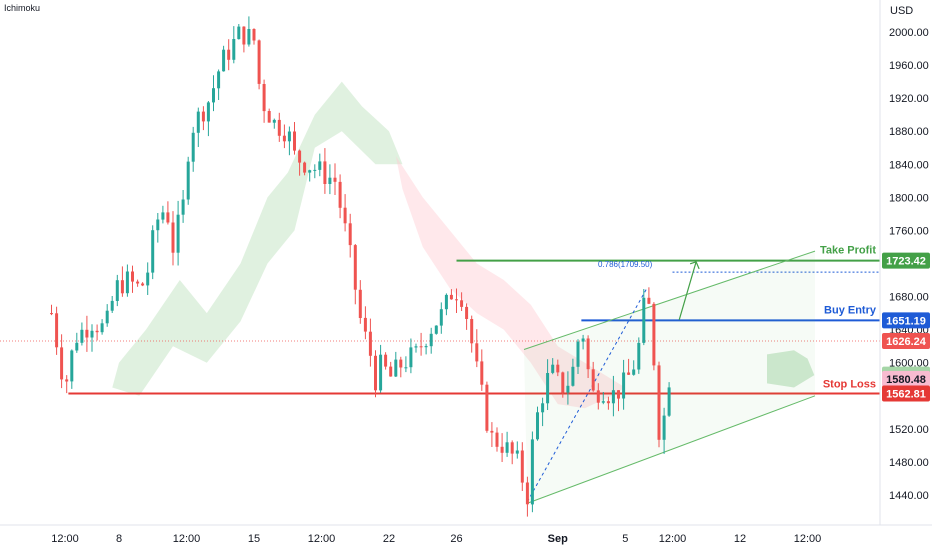 Image resolution: width=932 pixels, height=550 pixels. I want to click on x-tick-label: 26, so click(456, 539).